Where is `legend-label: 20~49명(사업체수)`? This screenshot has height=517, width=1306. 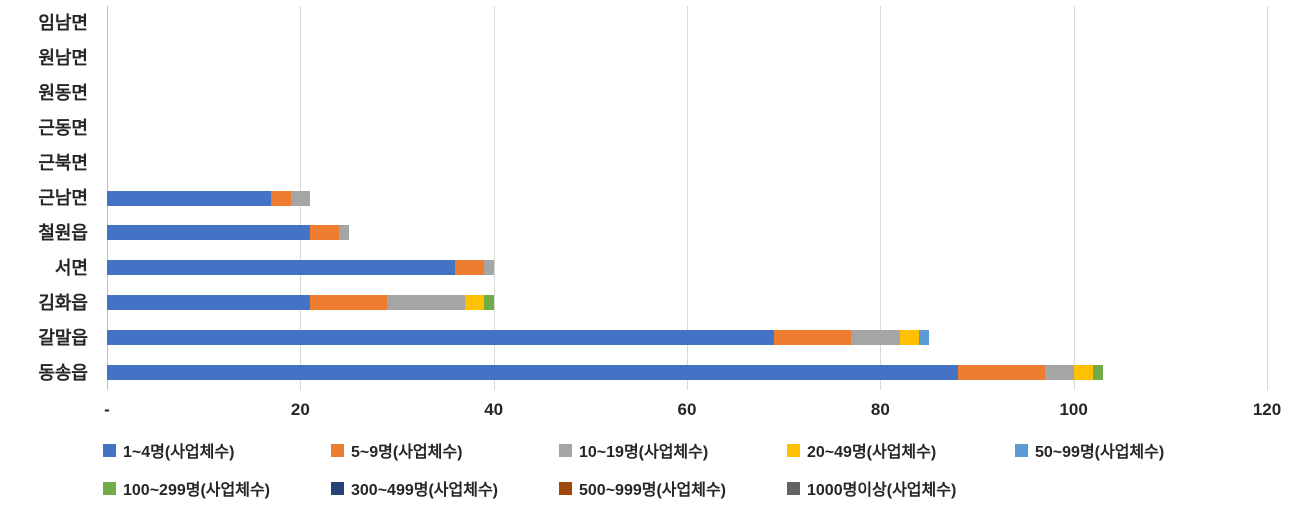
legend-label: 20~49명(사업체수) is located at coordinates (872, 452).